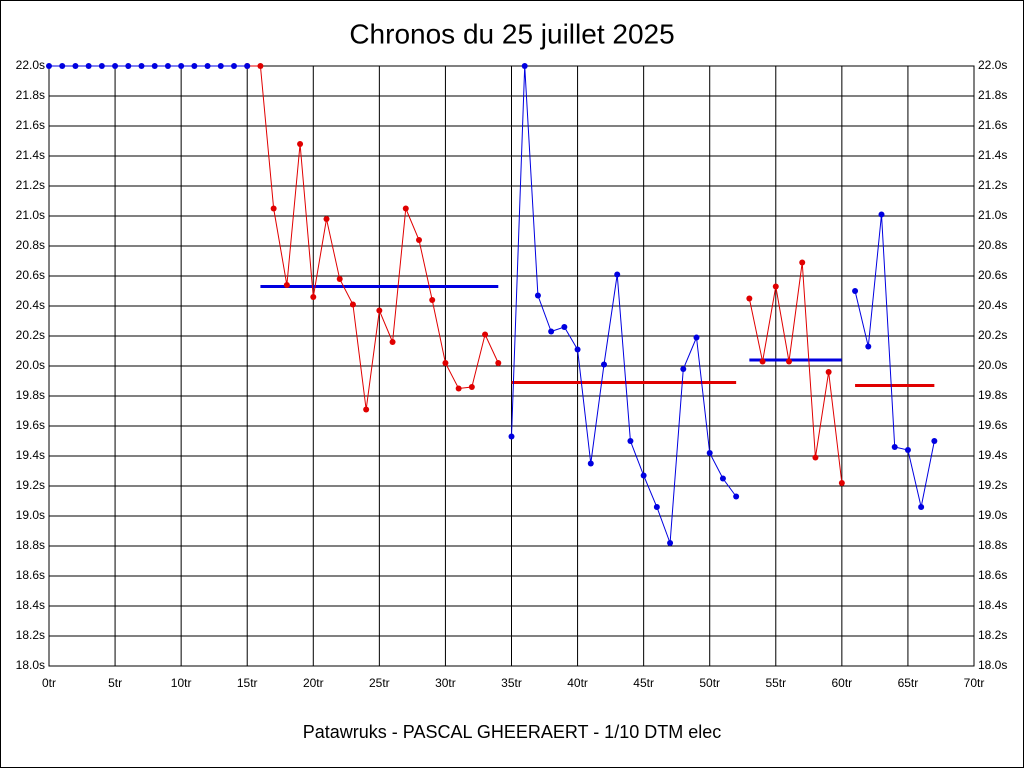 This screenshot has height=768, width=1024. I want to click on x-tick-label: 40tr, so click(577, 683).